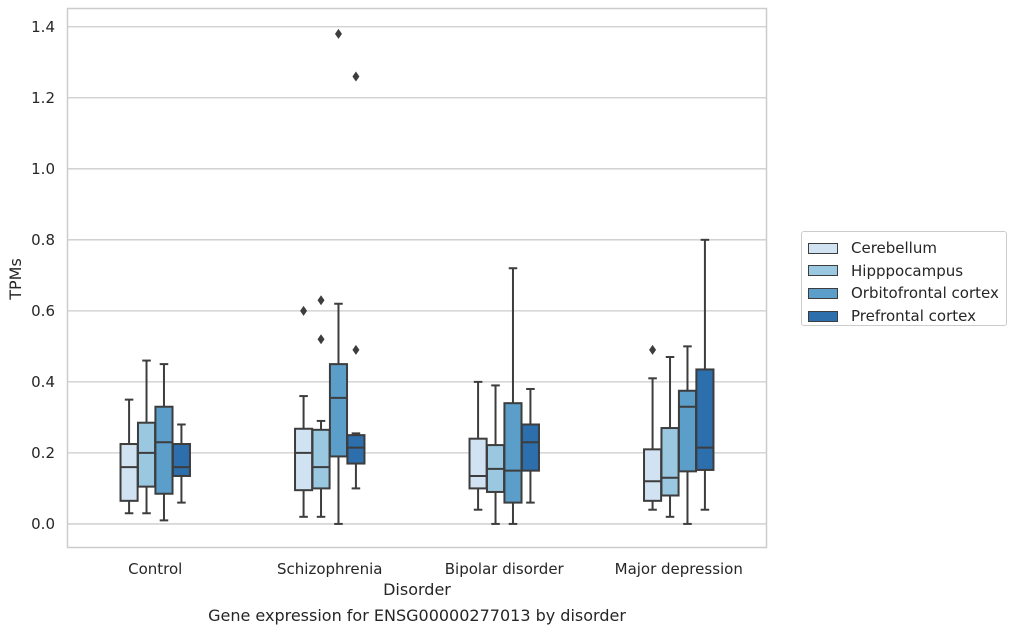  Describe the element at coordinates (43, 98) in the screenshot. I see `y-tick-label: 1.2` at that location.